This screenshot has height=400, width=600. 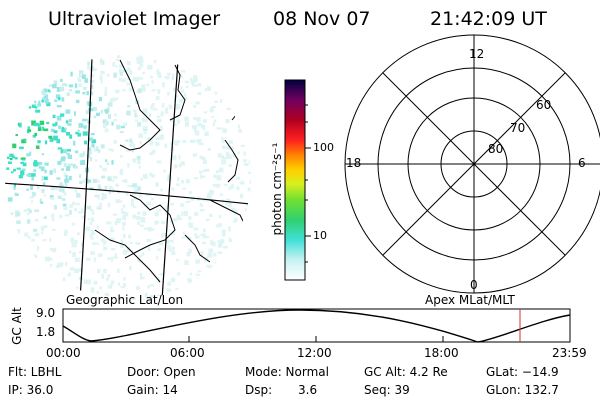 I want to click on status-glat: GLat: −14.9, so click(x=522, y=372).